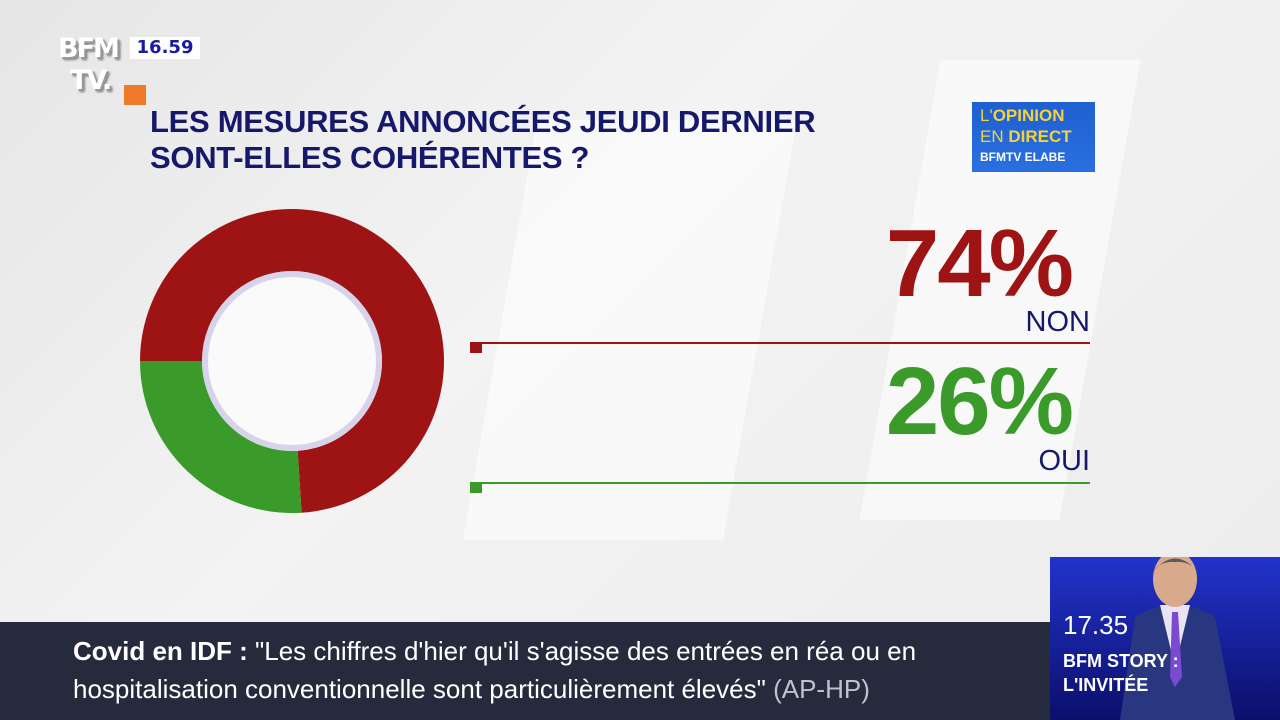 The image size is (1280, 720). What do you see at coordinates (994, 136) in the screenshot?
I see `badge-text: EN` at bounding box center [994, 136].